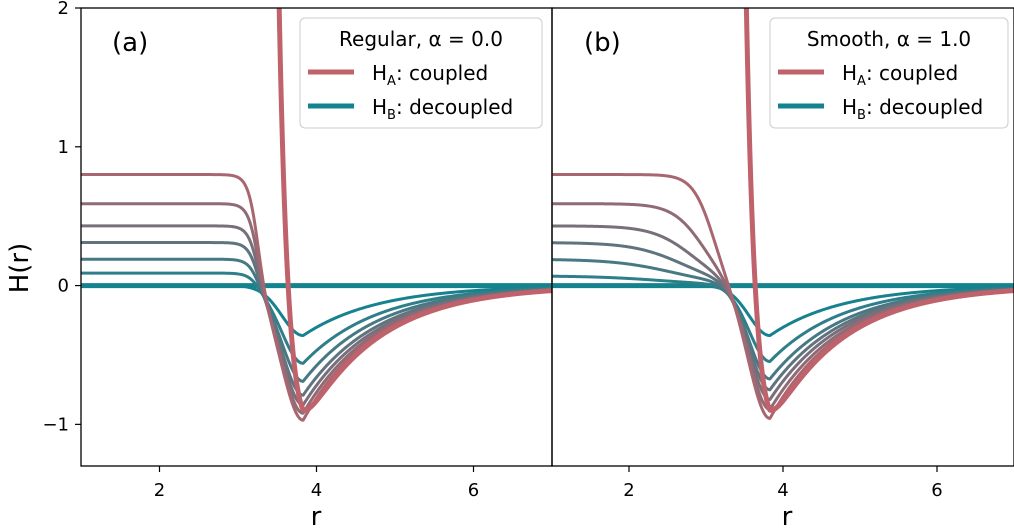  I want to click on panel-b-xtick-label: 4, so click(782, 490).